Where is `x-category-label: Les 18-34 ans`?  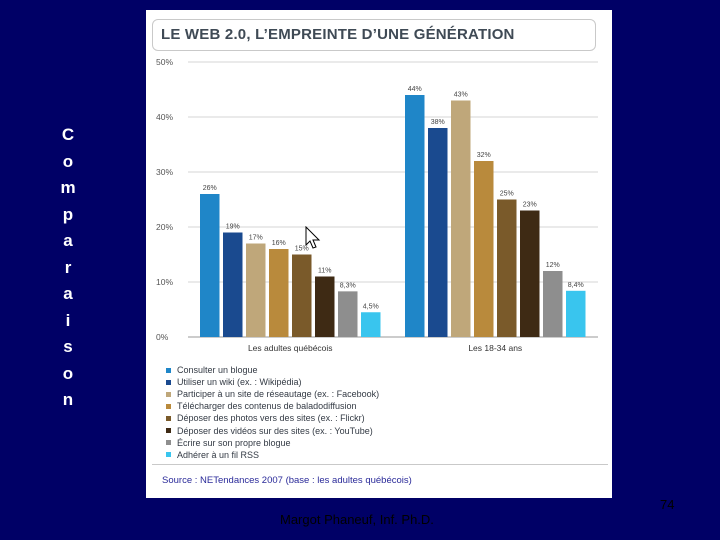 x-category-label: Les 18-34 ans is located at coordinates (495, 348).